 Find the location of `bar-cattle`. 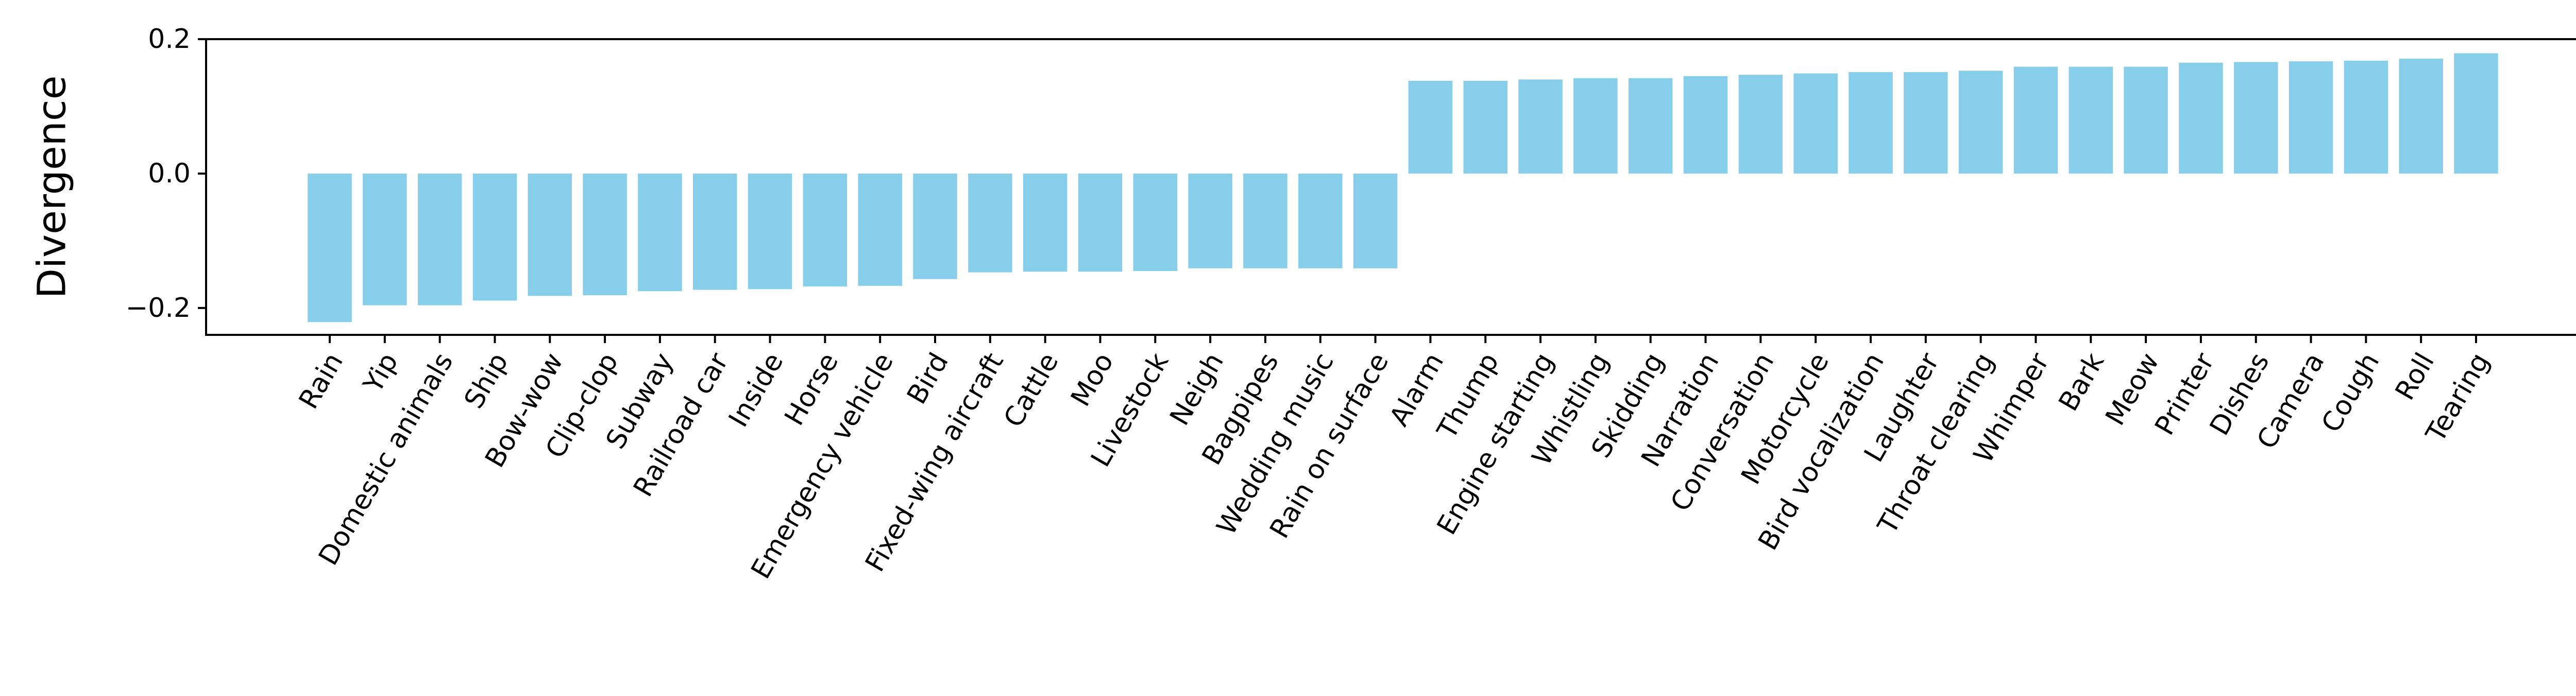

bar-cattle is located at coordinates (1045, 222).